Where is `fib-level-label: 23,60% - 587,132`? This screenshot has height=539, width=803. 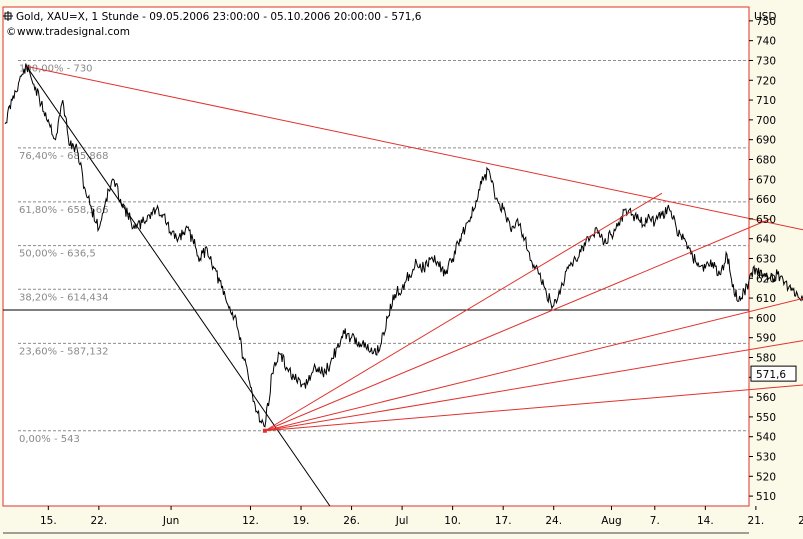
fib-level-label: 23,60% - 587,132 is located at coordinates (63, 351).